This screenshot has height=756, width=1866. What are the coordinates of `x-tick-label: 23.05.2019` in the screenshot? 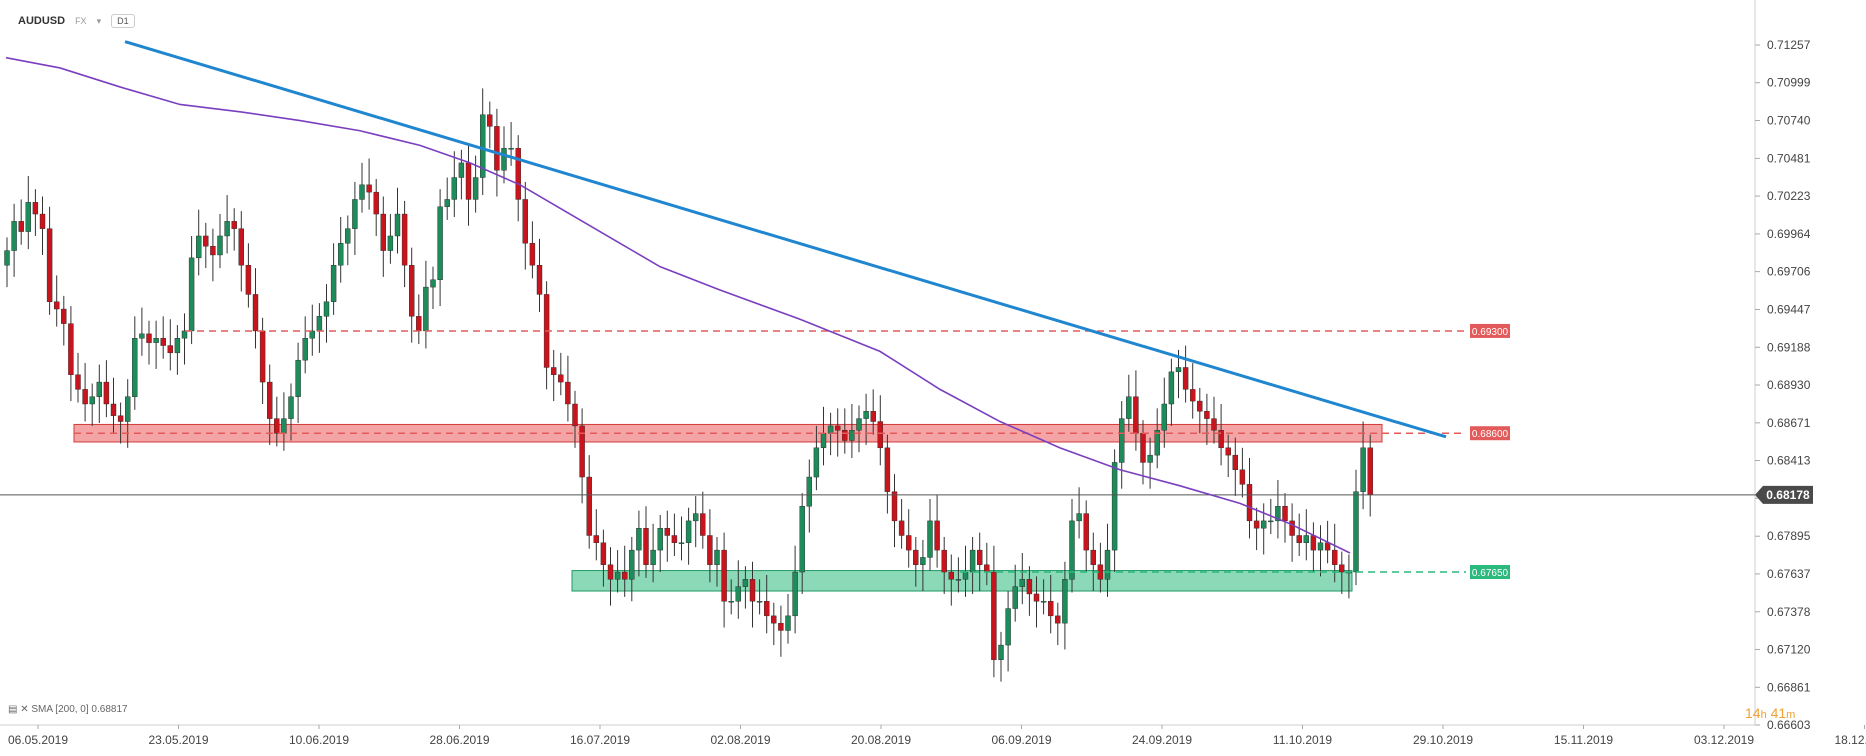 It's located at (178, 740).